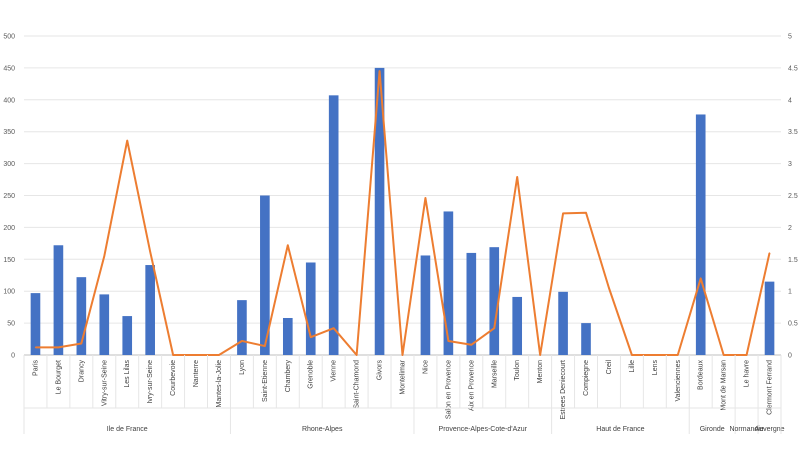 Image resolution: width=800 pixels, height=450 pixels. I want to click on category-label: Lens, so click(655, 368).